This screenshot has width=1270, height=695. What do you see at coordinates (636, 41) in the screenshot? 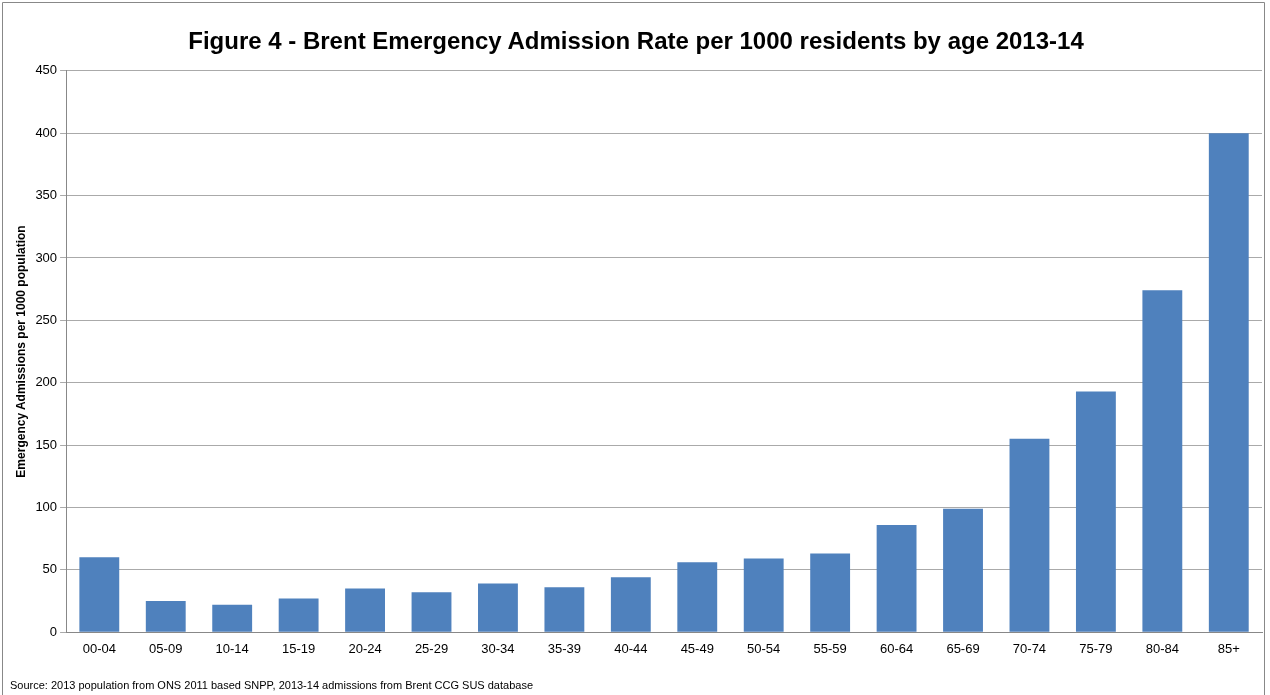
I see `chart-title: Figure 4 - Brent Emergency Admission Rate per 1000 residents by age 2013-14` at bounding box center [636, 41].